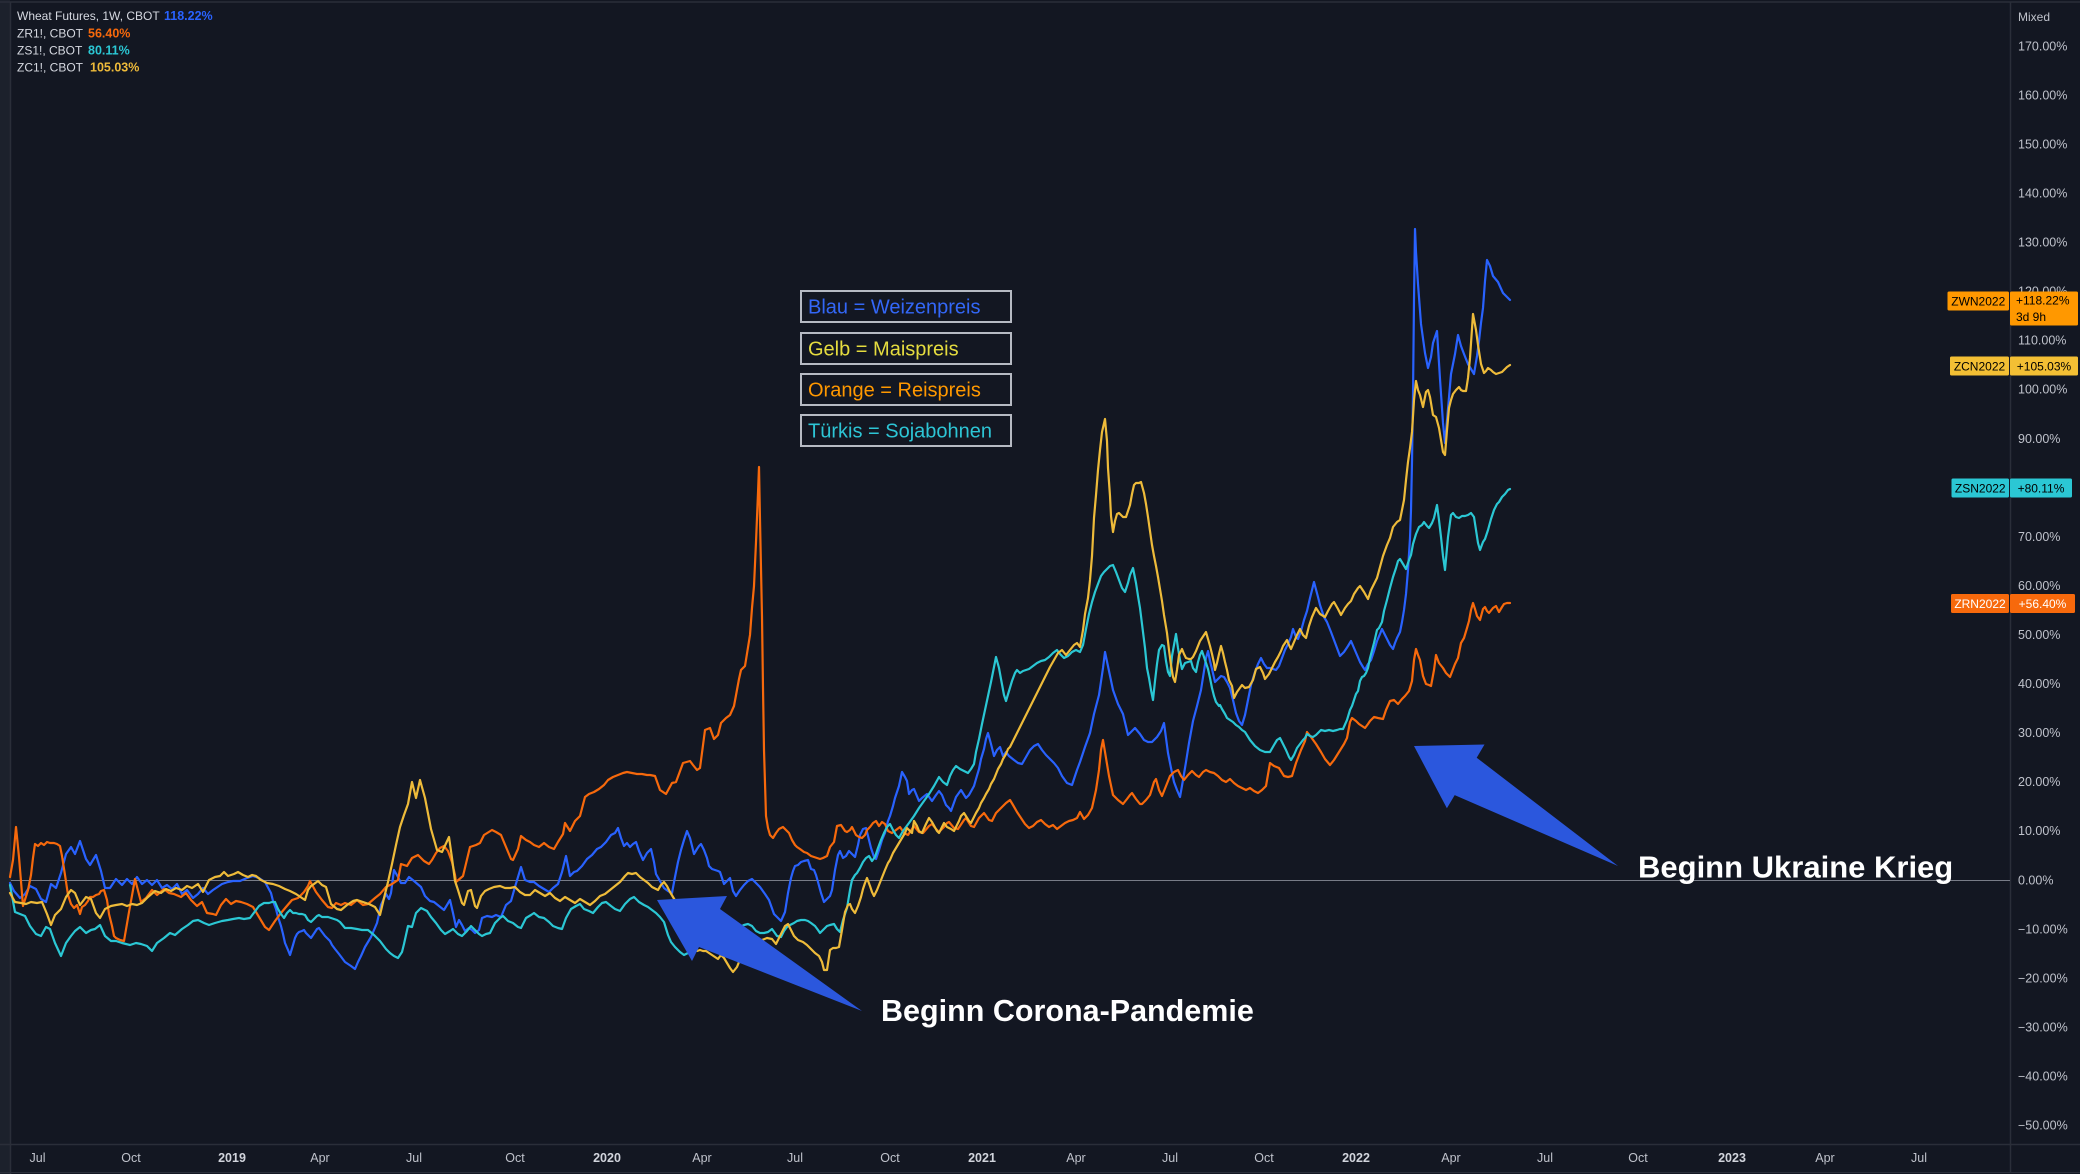 The width and height of the screenshot is (2080, 1174). I want to click on svg-text: 130.00%, so click(2042, 243).